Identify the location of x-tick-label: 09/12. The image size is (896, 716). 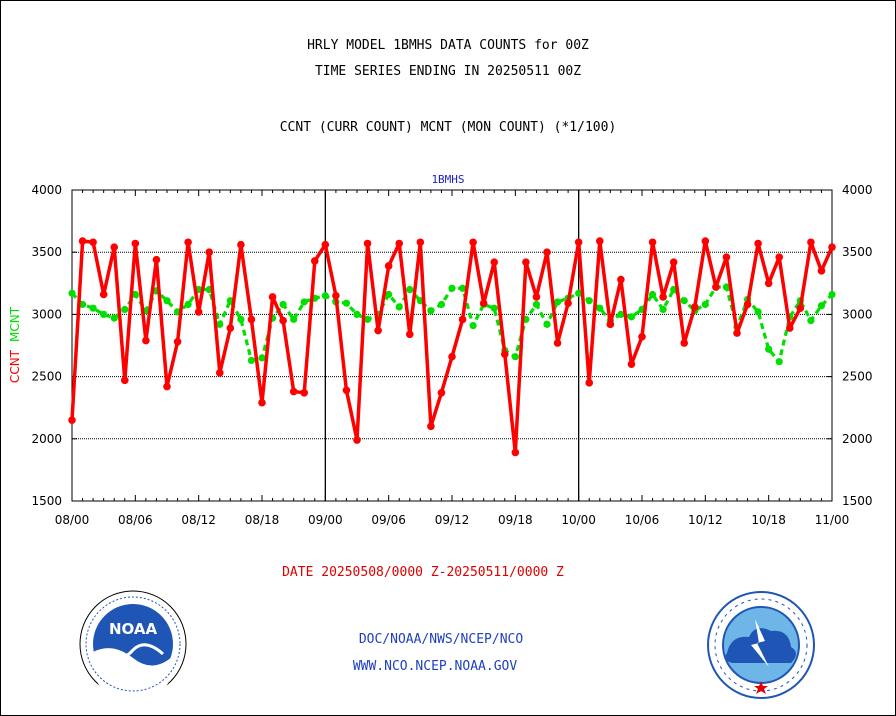
(452, 520).